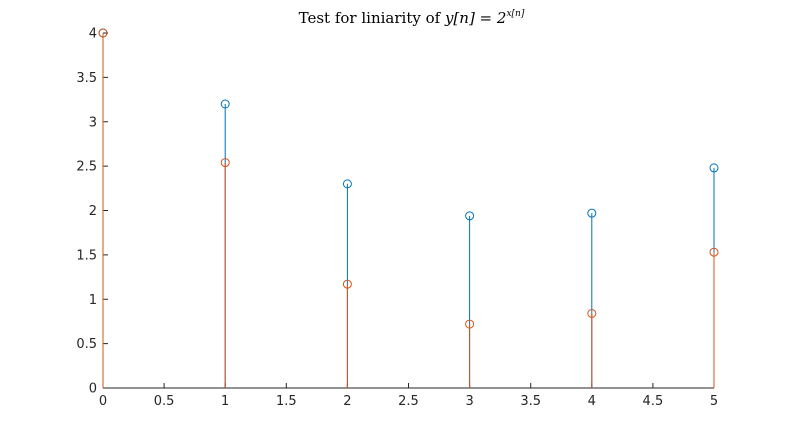 The width and height of the screenshot is (789, 441). What do you see at coordinates (93, 389) in the screenshot?
I see `y-tick-label: 0` at bounding box center [93, 389].